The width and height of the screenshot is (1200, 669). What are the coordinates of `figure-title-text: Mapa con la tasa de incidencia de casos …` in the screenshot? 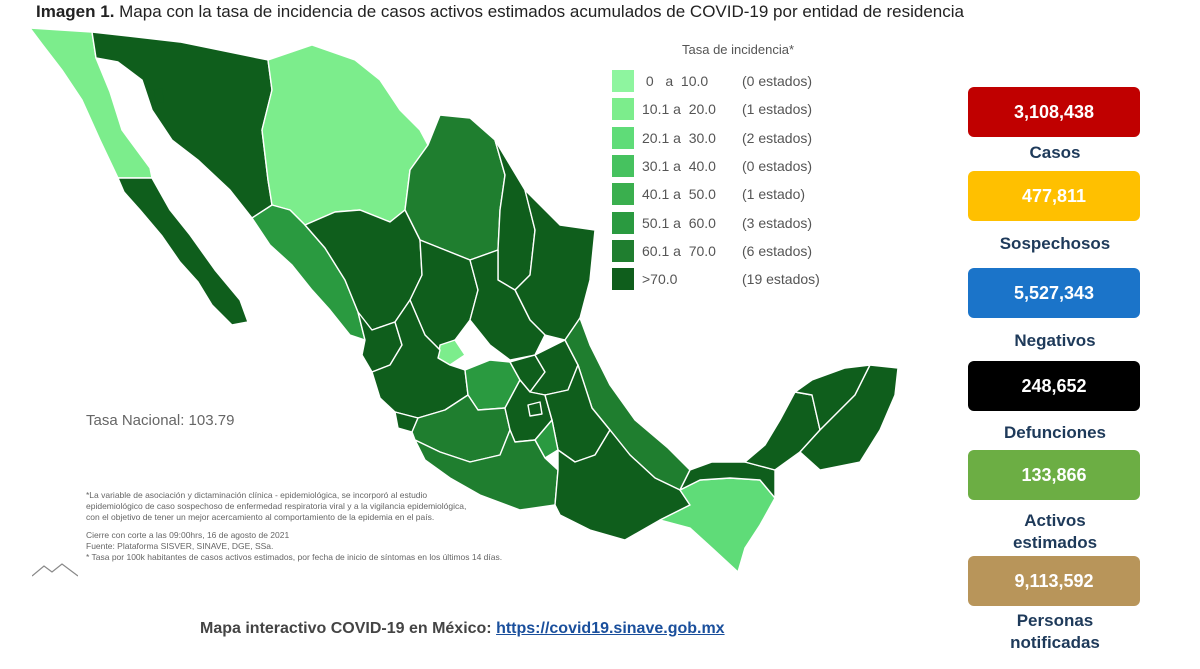 It's located at (539, 11).